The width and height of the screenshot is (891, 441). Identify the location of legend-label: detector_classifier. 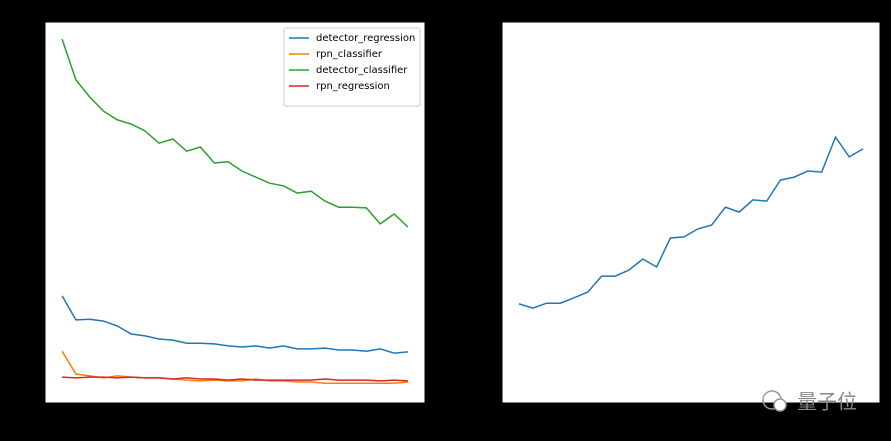
(362, 70).